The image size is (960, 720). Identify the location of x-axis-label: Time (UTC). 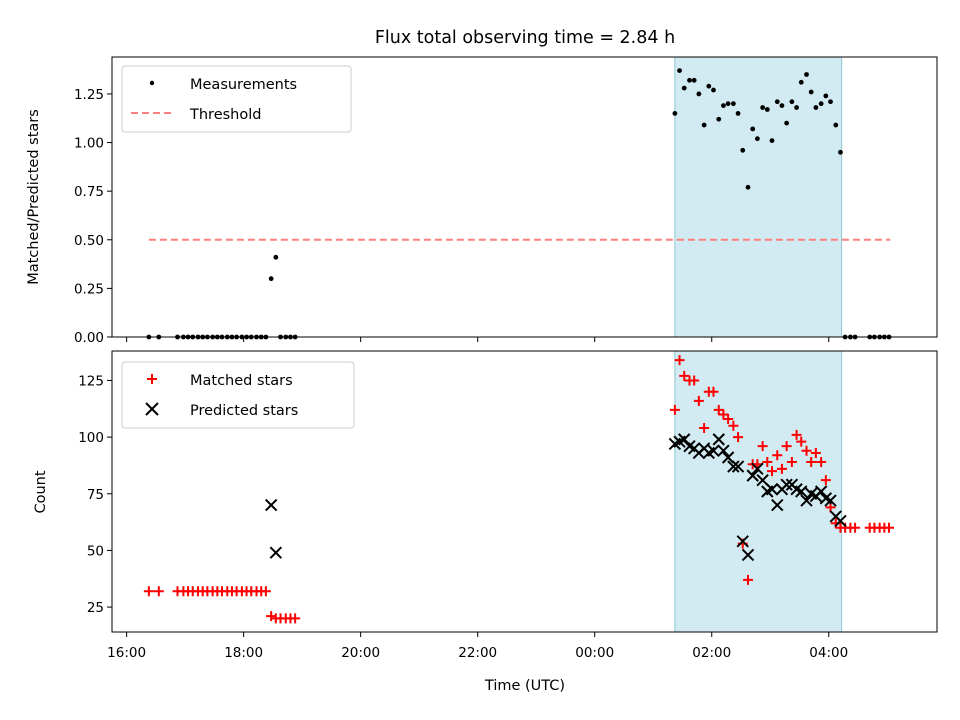
(524, 686).